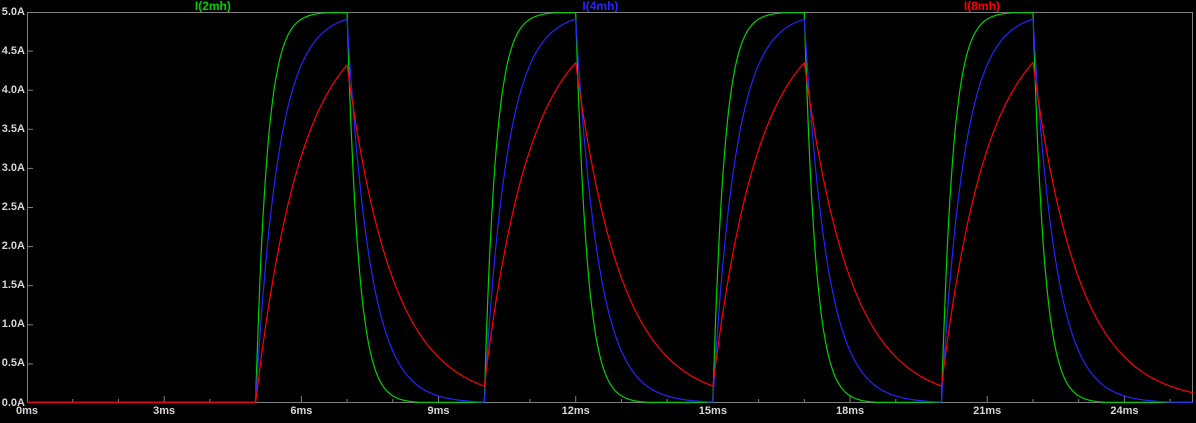 This screenshot has width=1196, height=423. I want to click on trace-label-i8mh: I(8mh), so click(981, 6).